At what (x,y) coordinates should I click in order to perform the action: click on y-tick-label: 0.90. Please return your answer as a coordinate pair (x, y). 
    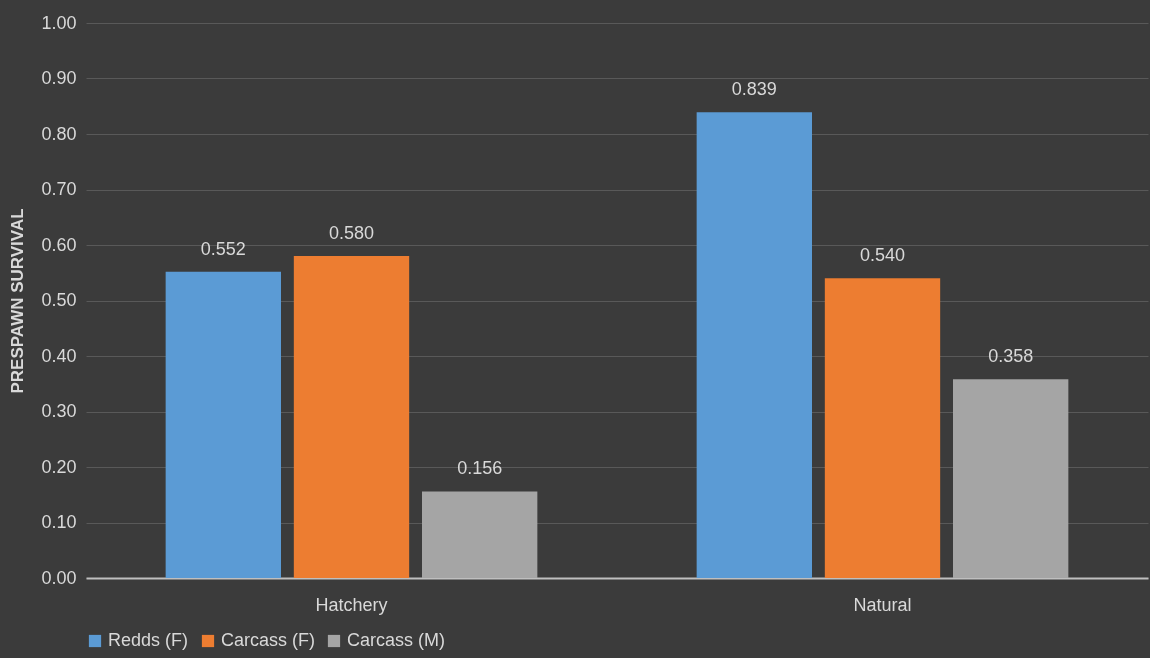
    Looking at the image, I should click on (59, 78).